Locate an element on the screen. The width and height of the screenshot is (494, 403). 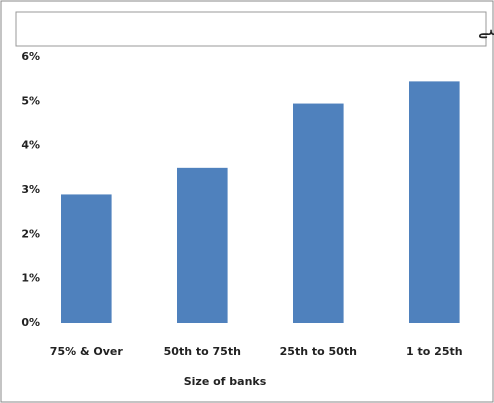
y-tick-label: 2% is located at coordinates (30, 233).